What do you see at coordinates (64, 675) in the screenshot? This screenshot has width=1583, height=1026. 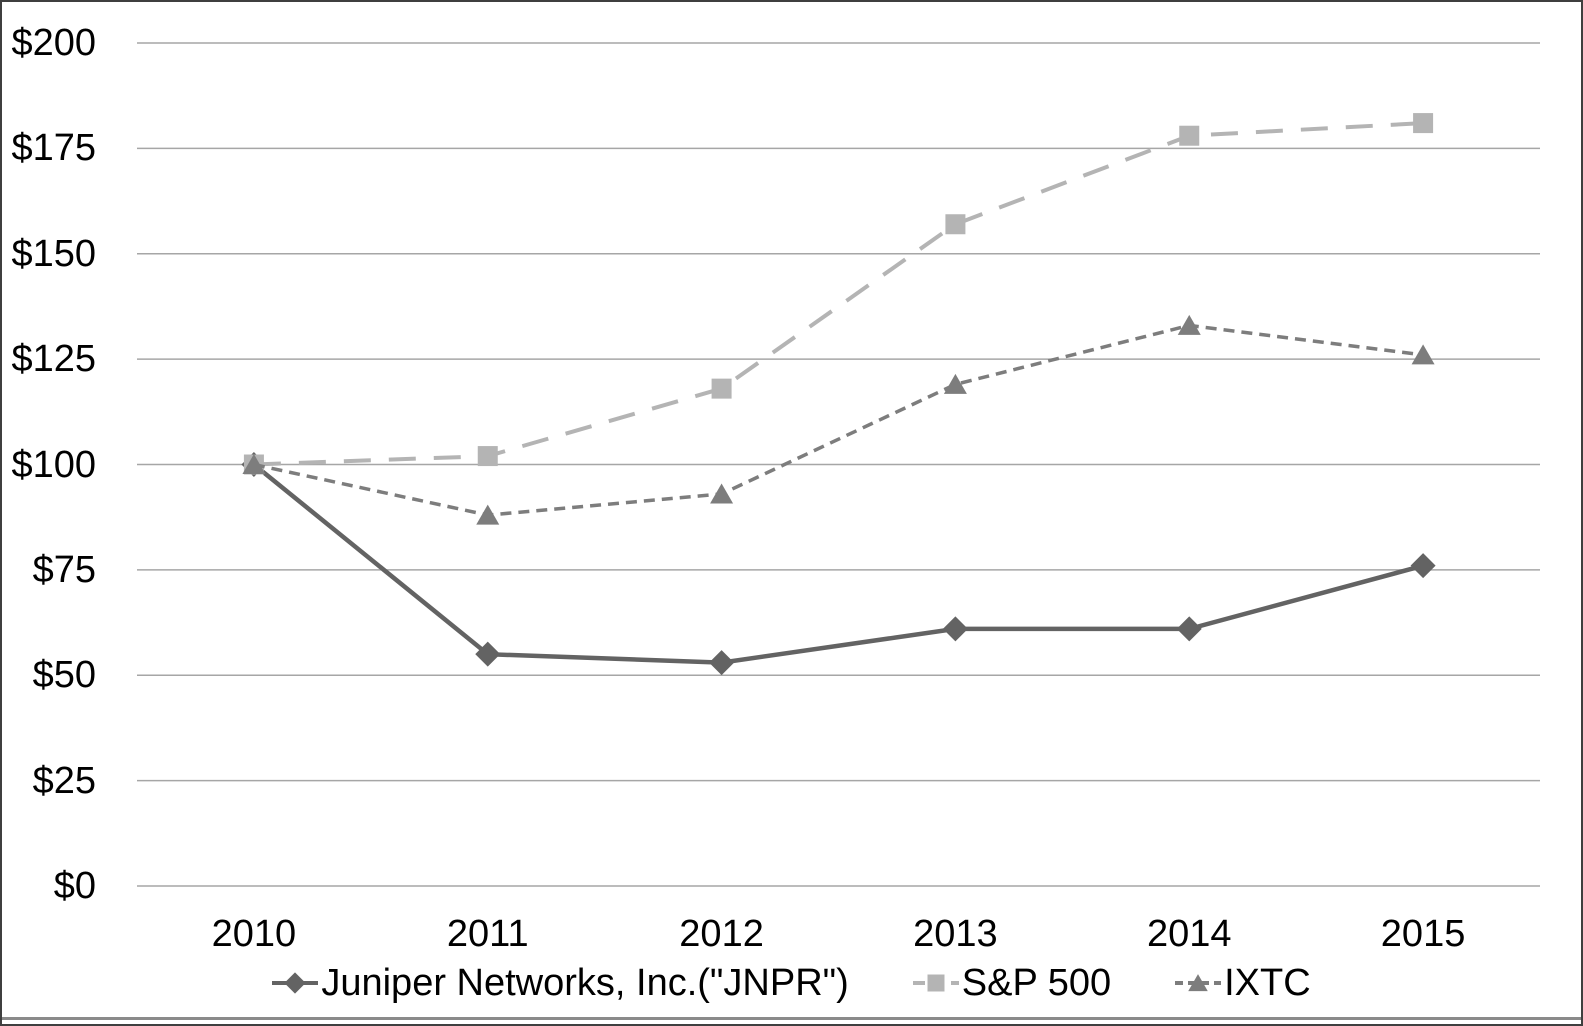 I see `y-axis-tick-label: $50` at bounding box center [64, 675].